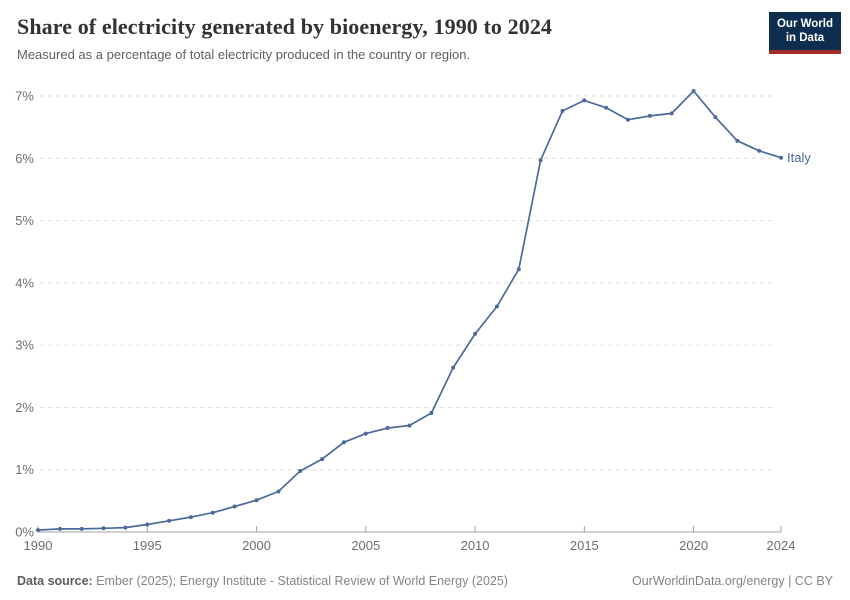 Image resolution: width=850 pixels, height=600 pixels. I want to click on y-tick-label: 1%, so click(24, 469).